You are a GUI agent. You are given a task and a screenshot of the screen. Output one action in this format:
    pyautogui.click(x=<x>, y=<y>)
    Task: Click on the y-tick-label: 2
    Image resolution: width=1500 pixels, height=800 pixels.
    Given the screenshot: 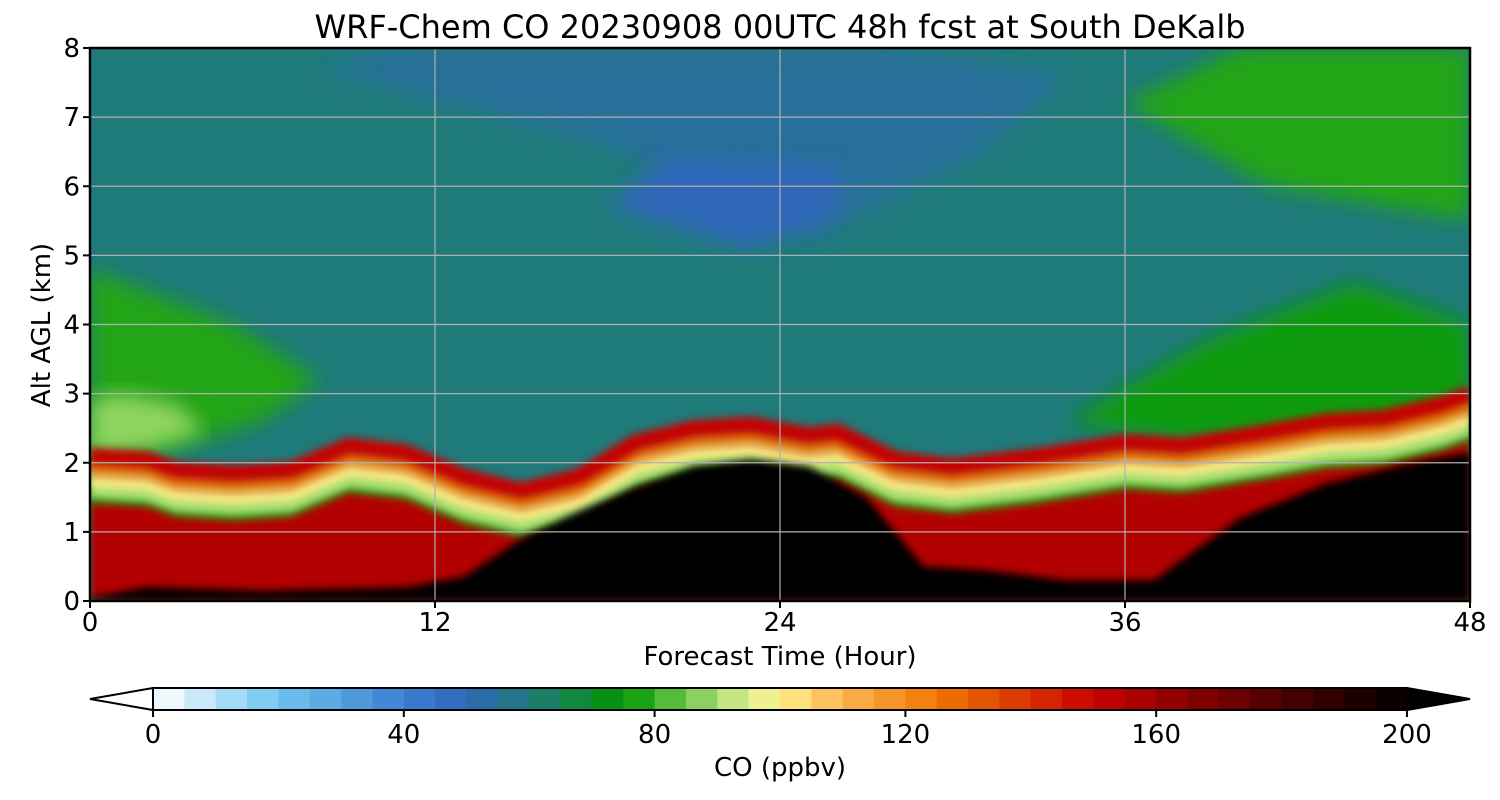 What is the action you would take?
    pyautogui.click(x=71, y=464)
    